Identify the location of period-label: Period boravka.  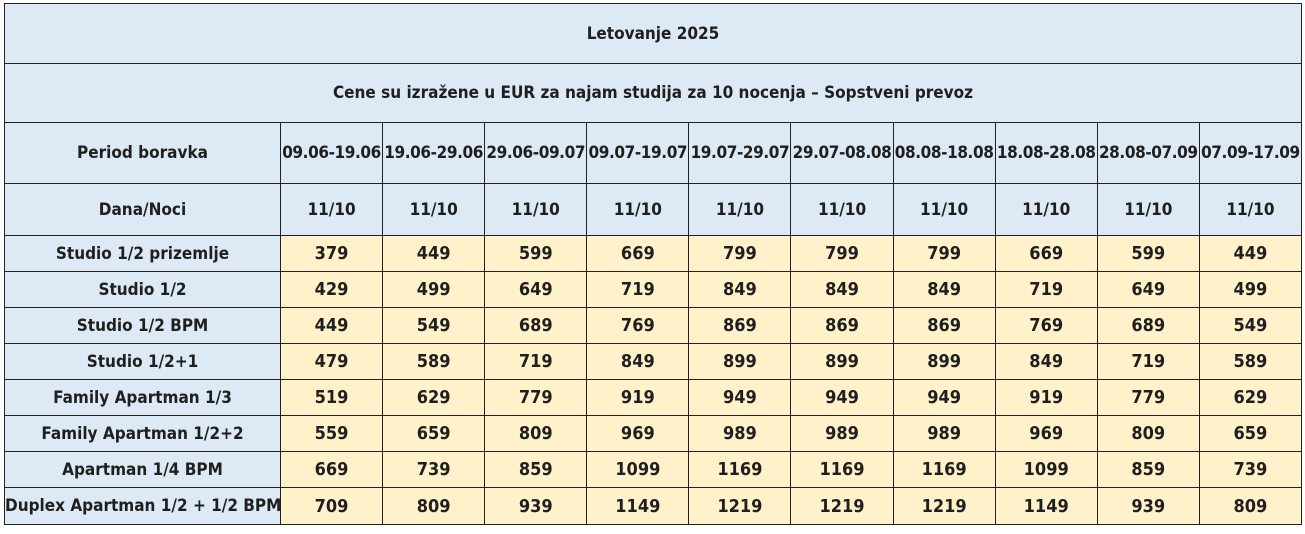
(142, 153).